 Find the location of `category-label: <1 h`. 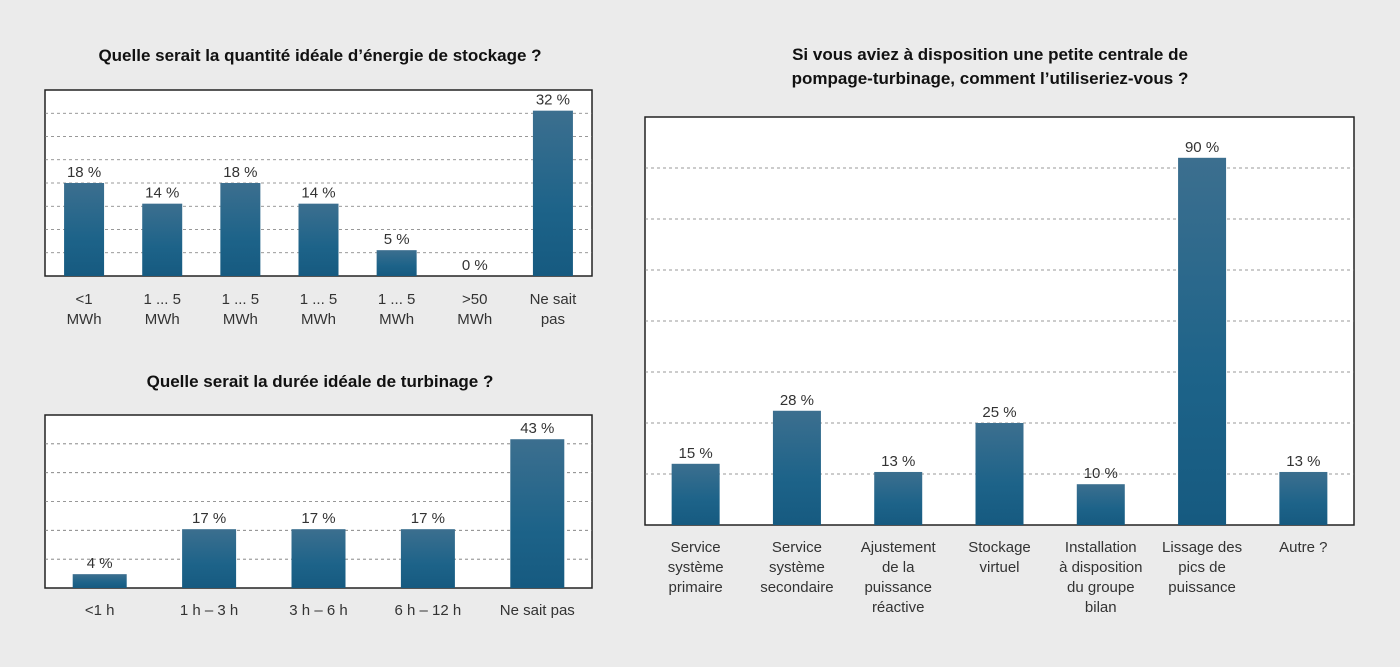

category-label: <1 h is located at coordinates (100, 610).